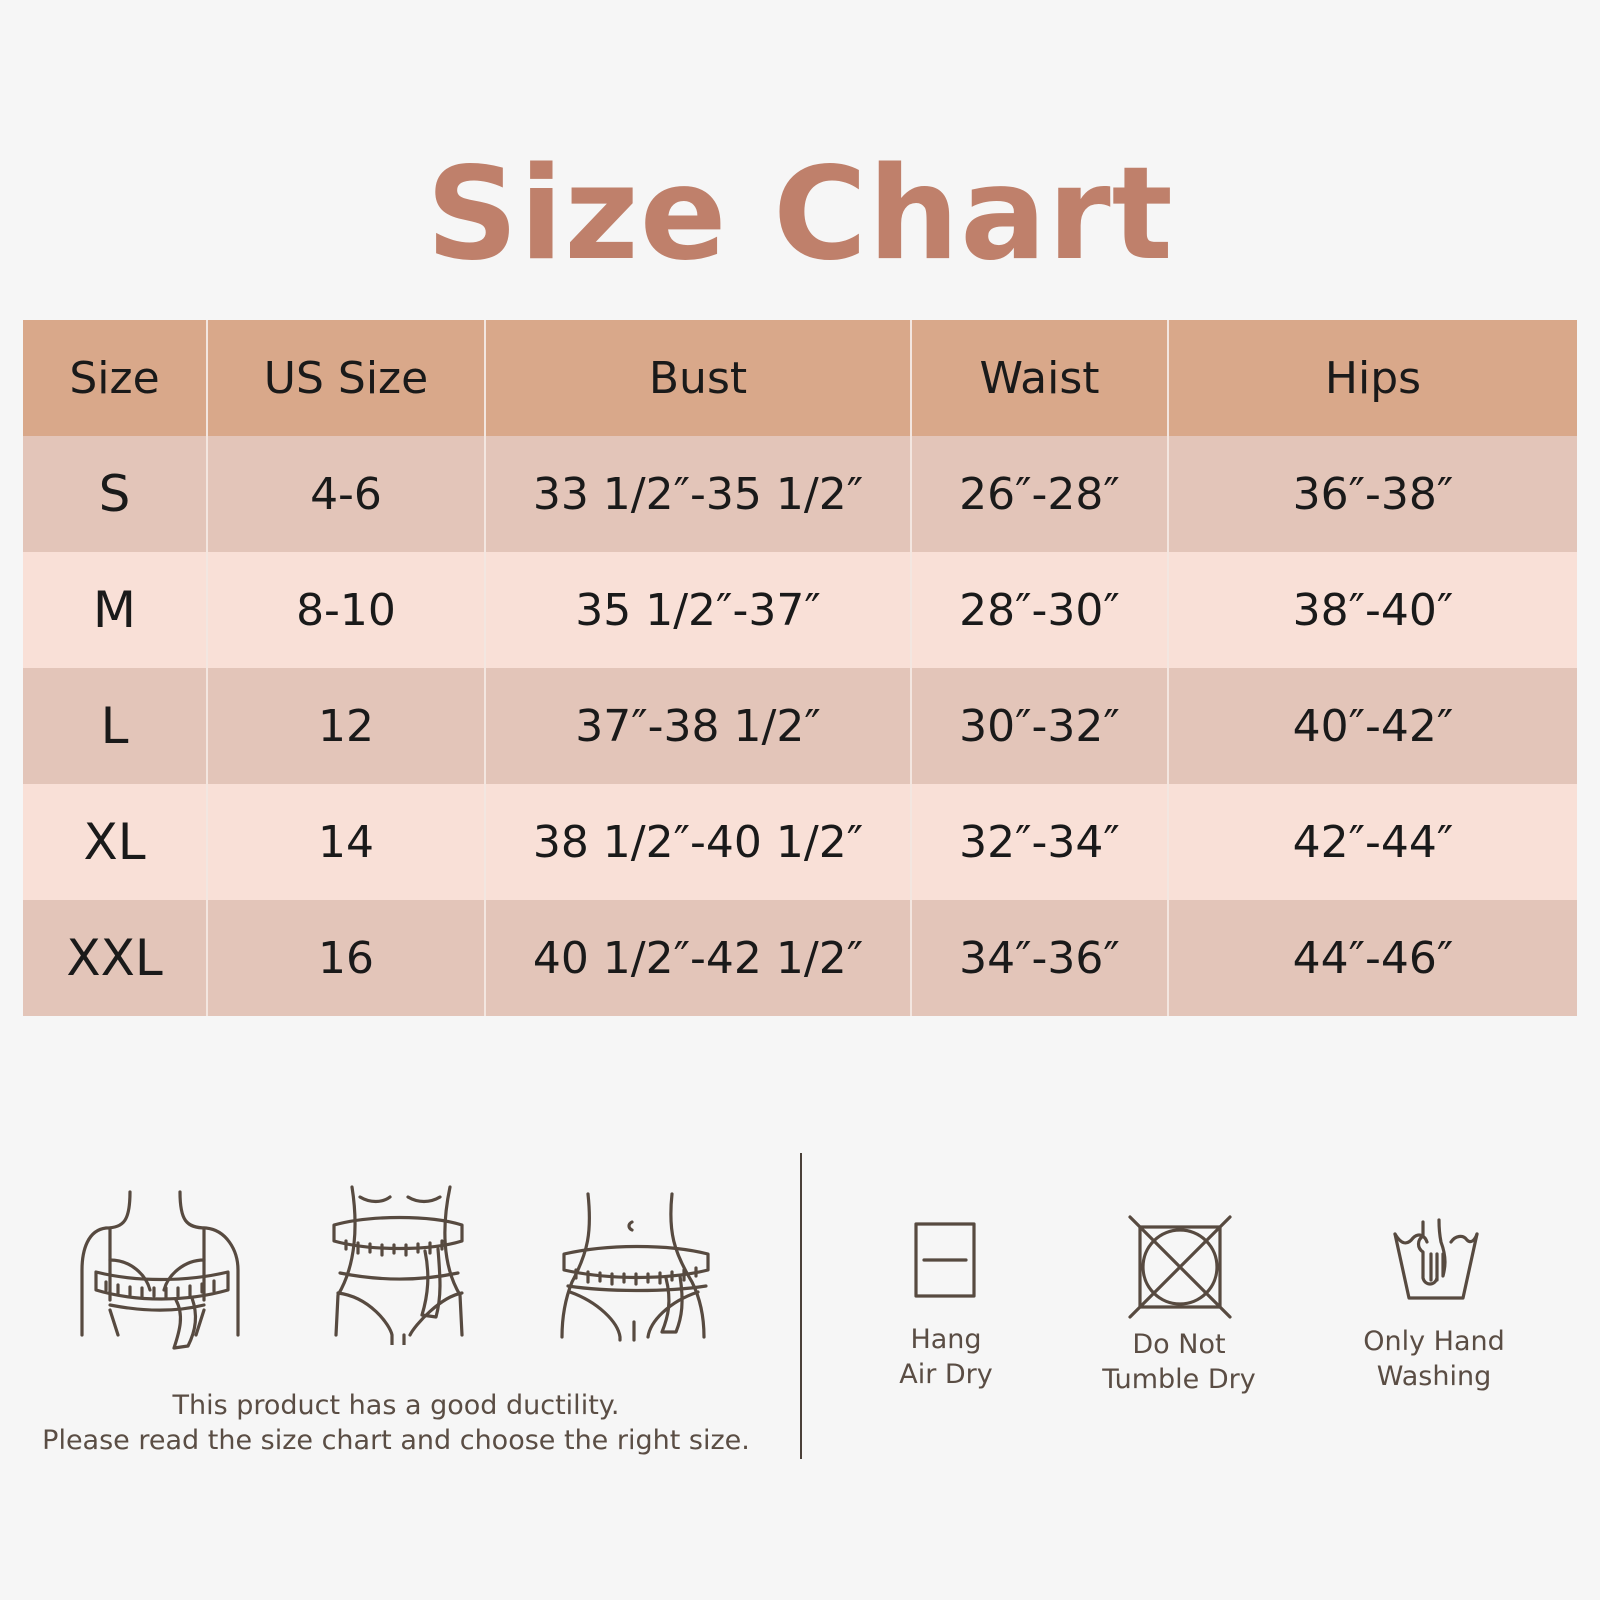  I want to click on cell-bust: 35 1/2″-37″, so click(697, 610).